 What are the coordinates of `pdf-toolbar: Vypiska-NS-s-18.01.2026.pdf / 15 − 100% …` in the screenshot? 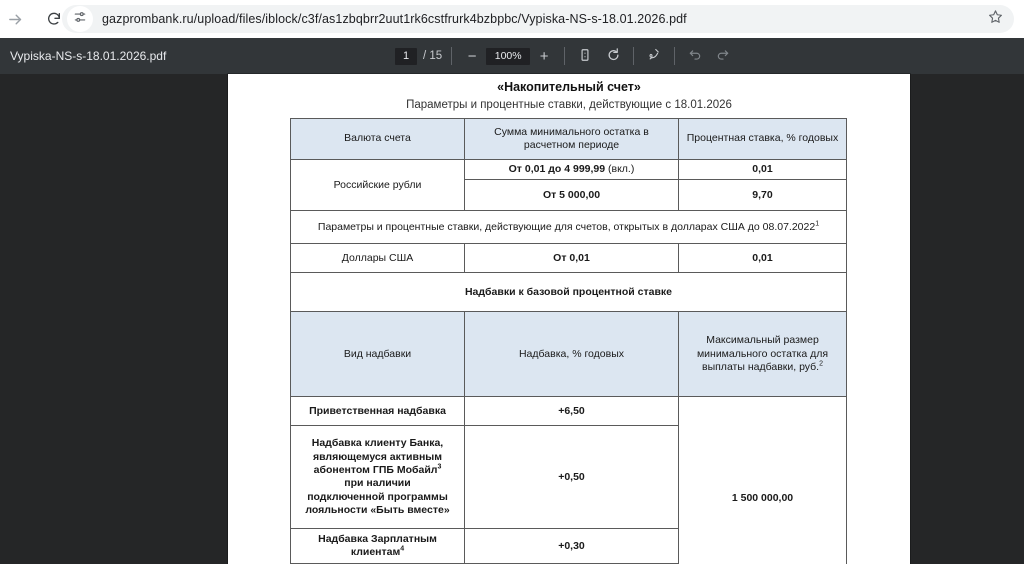 It's located at (512, 56).